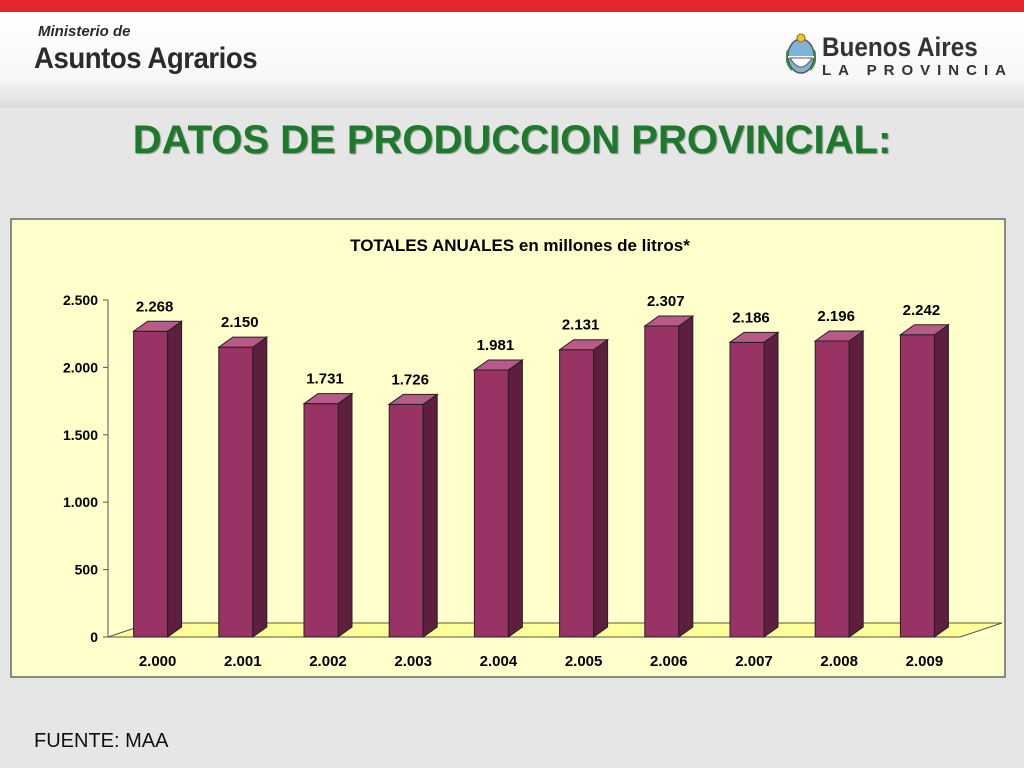 The width and height of the screenshot is (1024, 768). Describe the element at coordinates (101, 741) in the screenshot. I see `source-note: FUENTE: MAA` at that location.